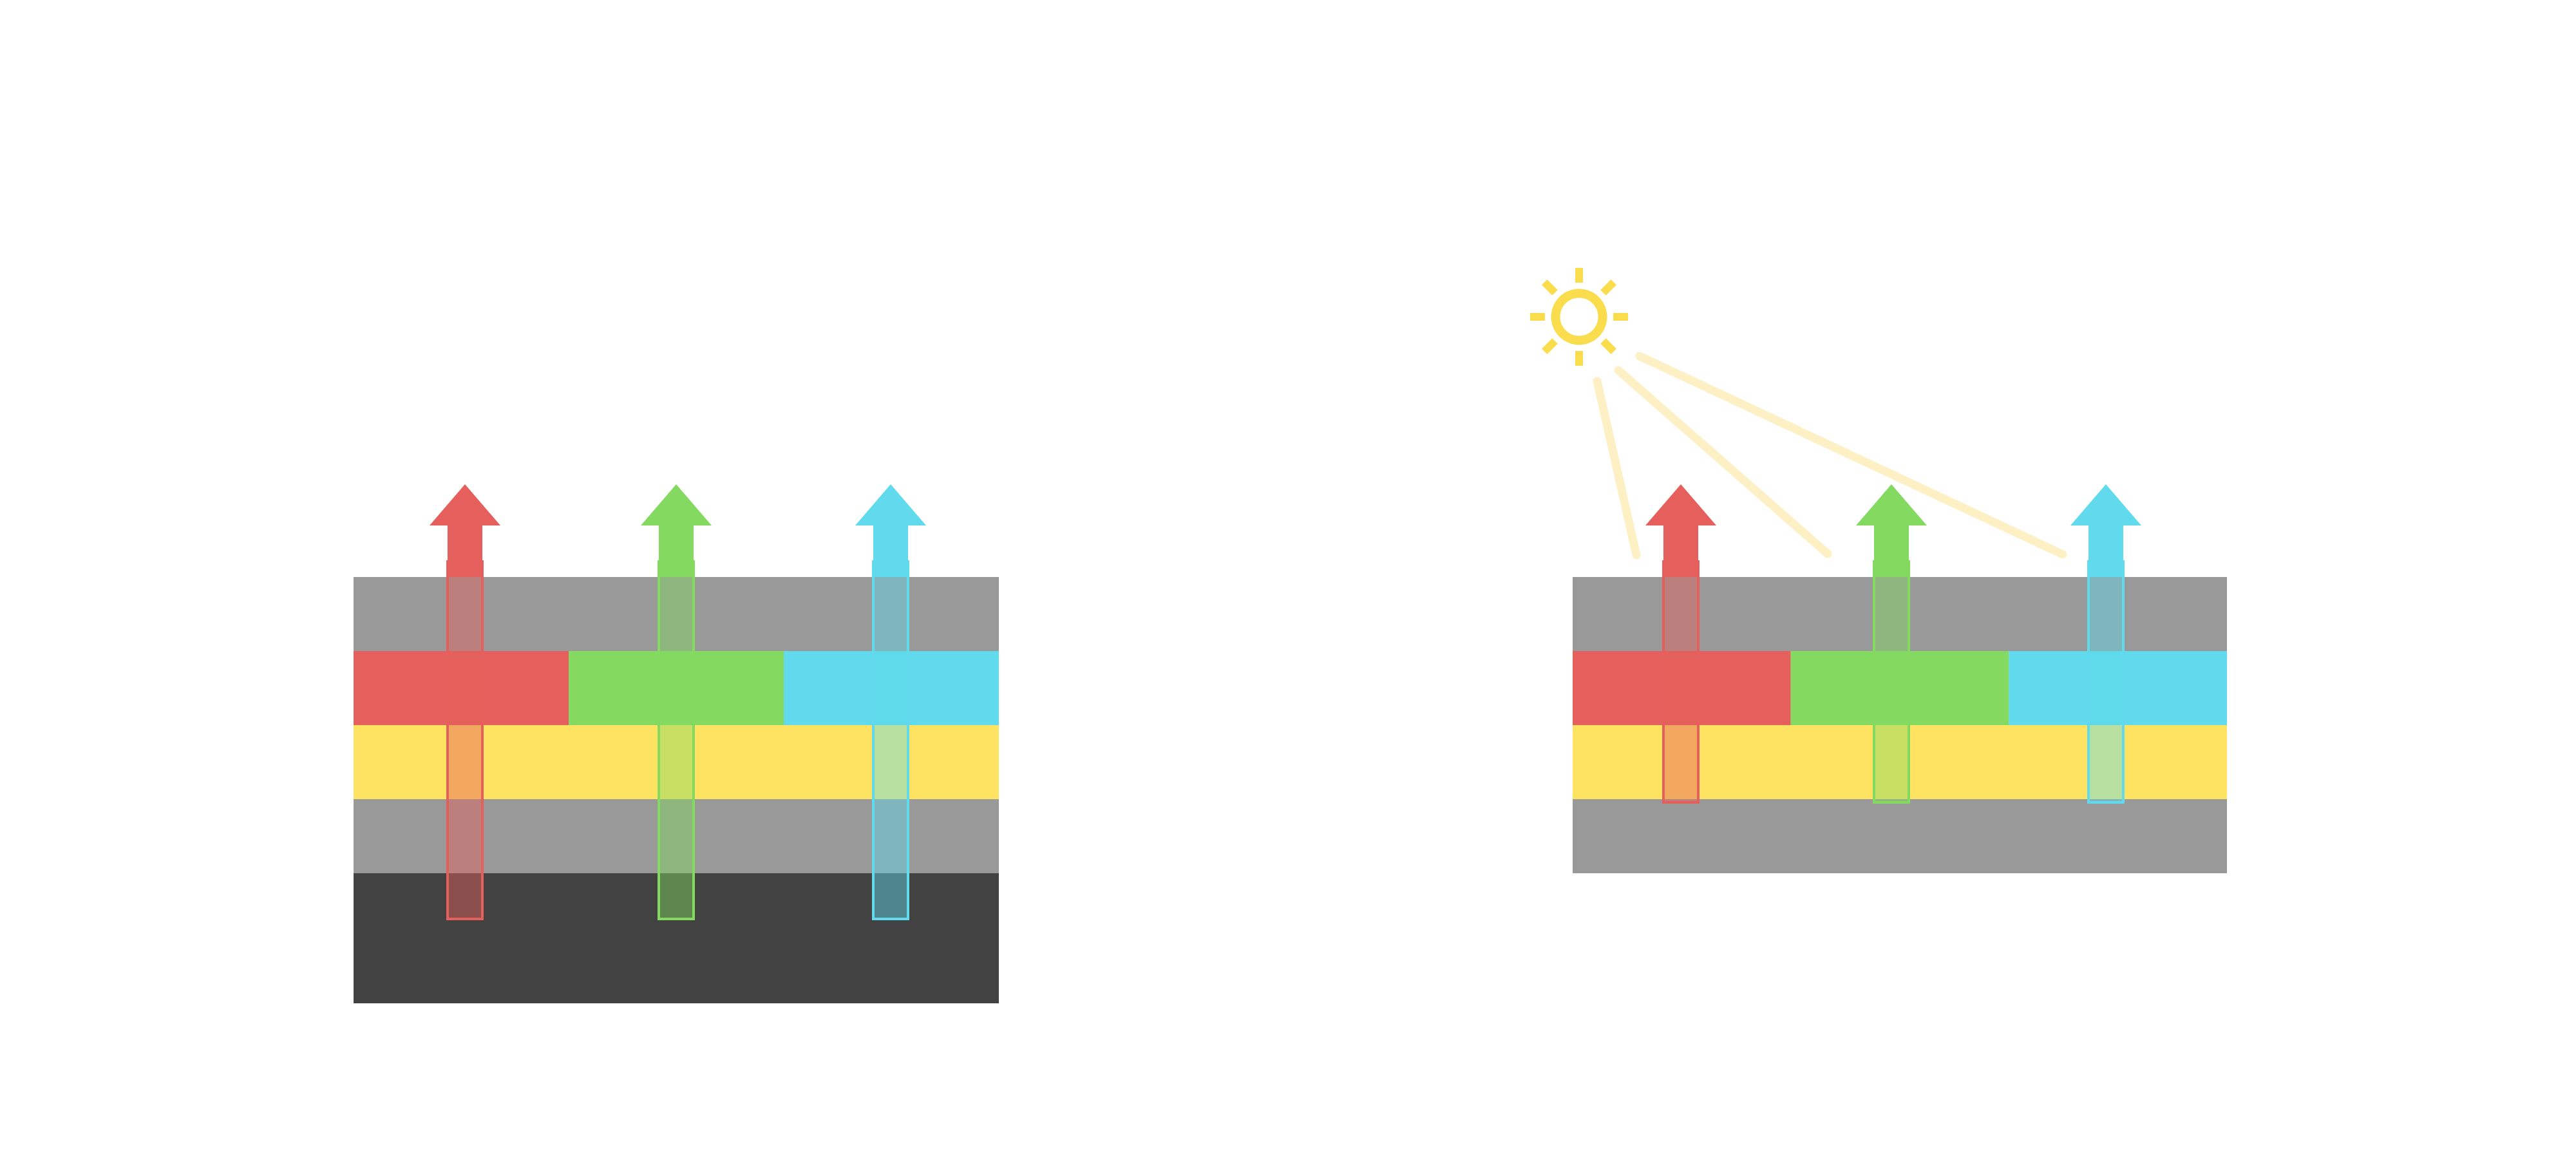 This screenshot has height=1154, width=2576. I want to click on reflective-display-stack, so click(1878, 570).